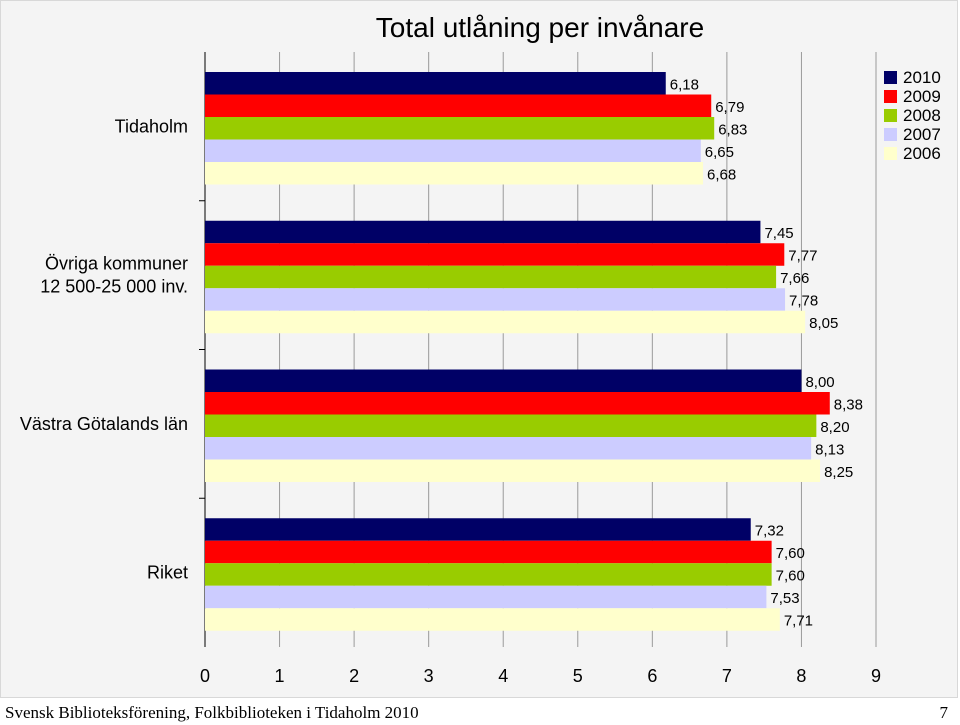 The height and width of the screenshot is (725, 960). Describe the element at coordinates (151, 126) in the screenshot. I see `category-label: Tidaholm` at that location.